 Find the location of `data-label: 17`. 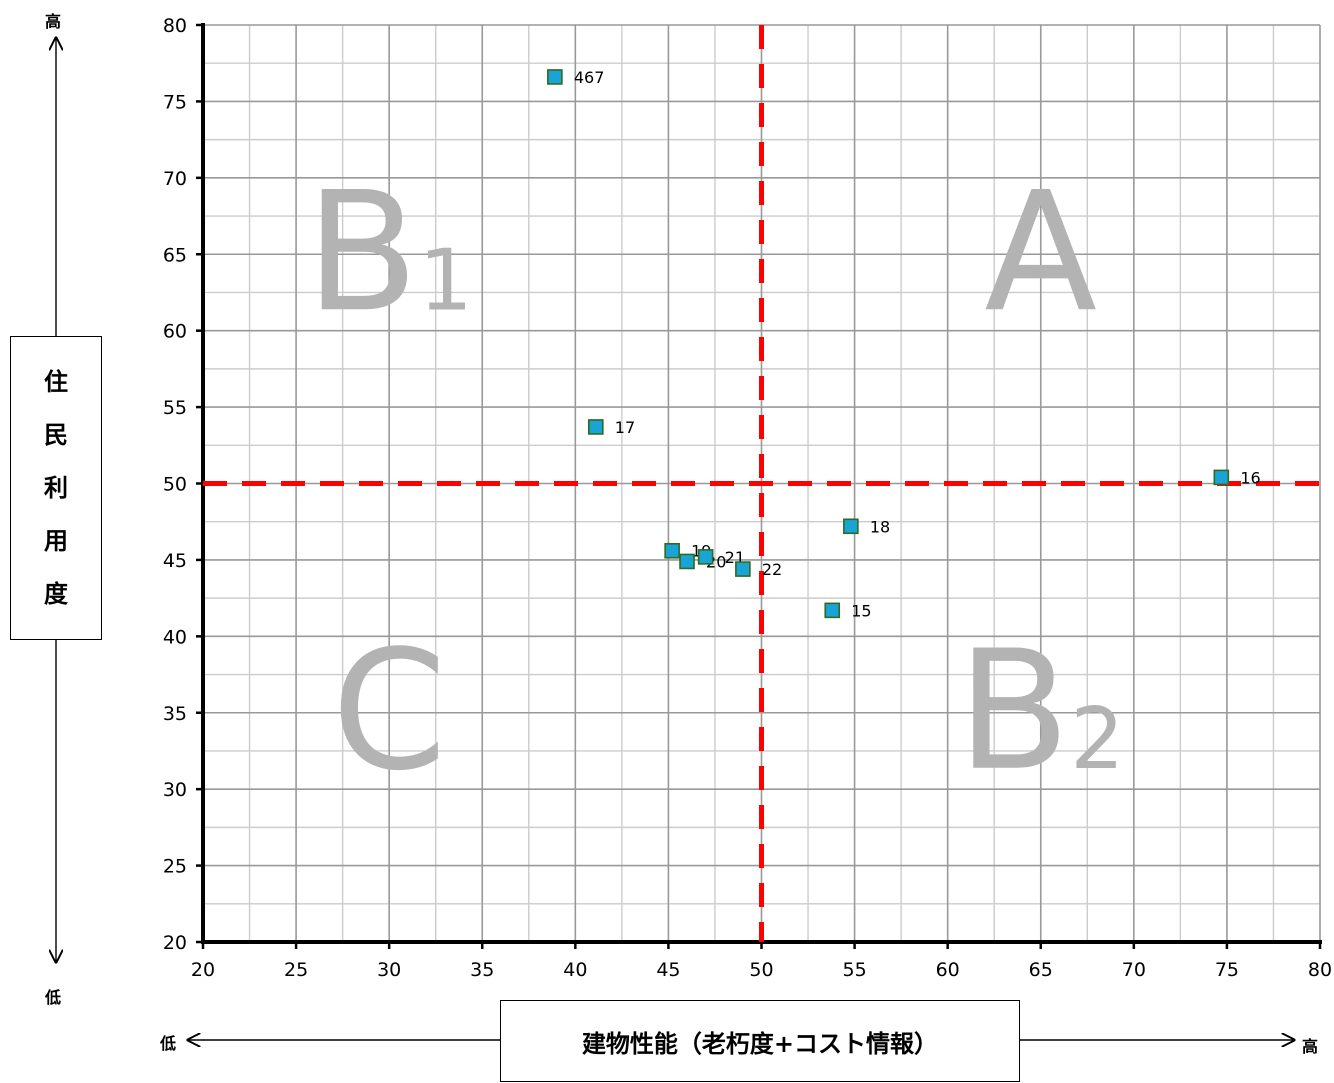

data-label: 17 is located at coordinates (625, 427).